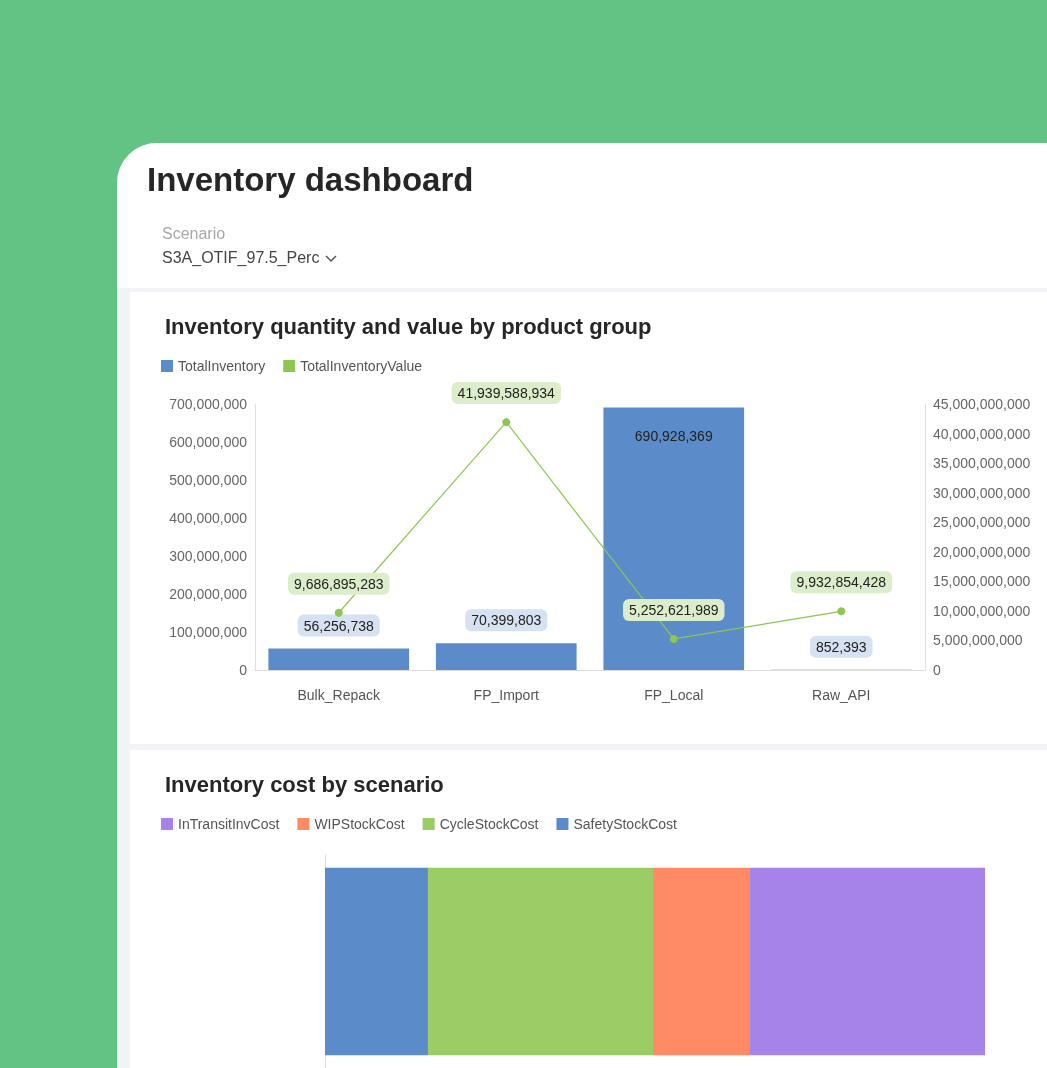 The image size is (1047, 1068). Describe the element at coordinates (841, 582) in the screenshot. I see `data-label: 9,932,854,428` at that location.